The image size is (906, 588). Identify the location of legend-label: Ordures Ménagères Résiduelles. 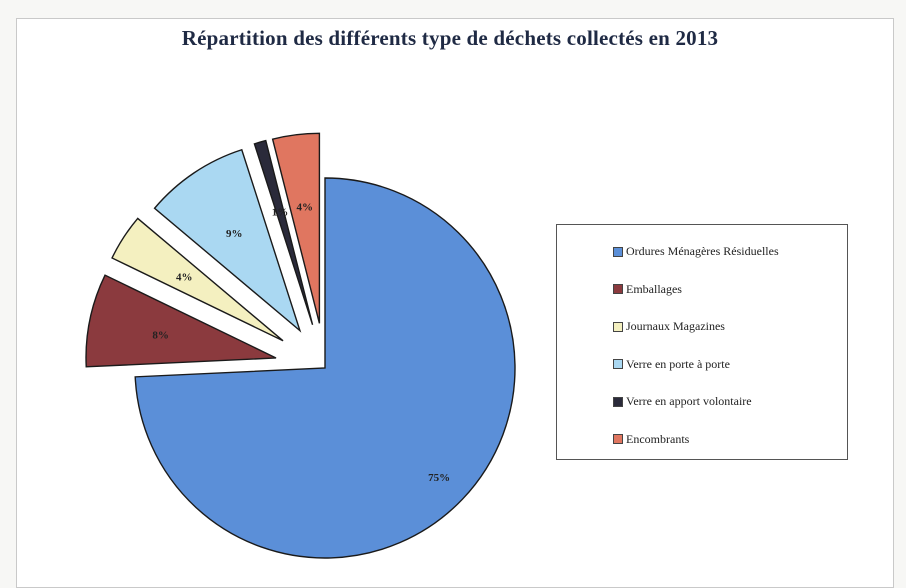
(702, 251).